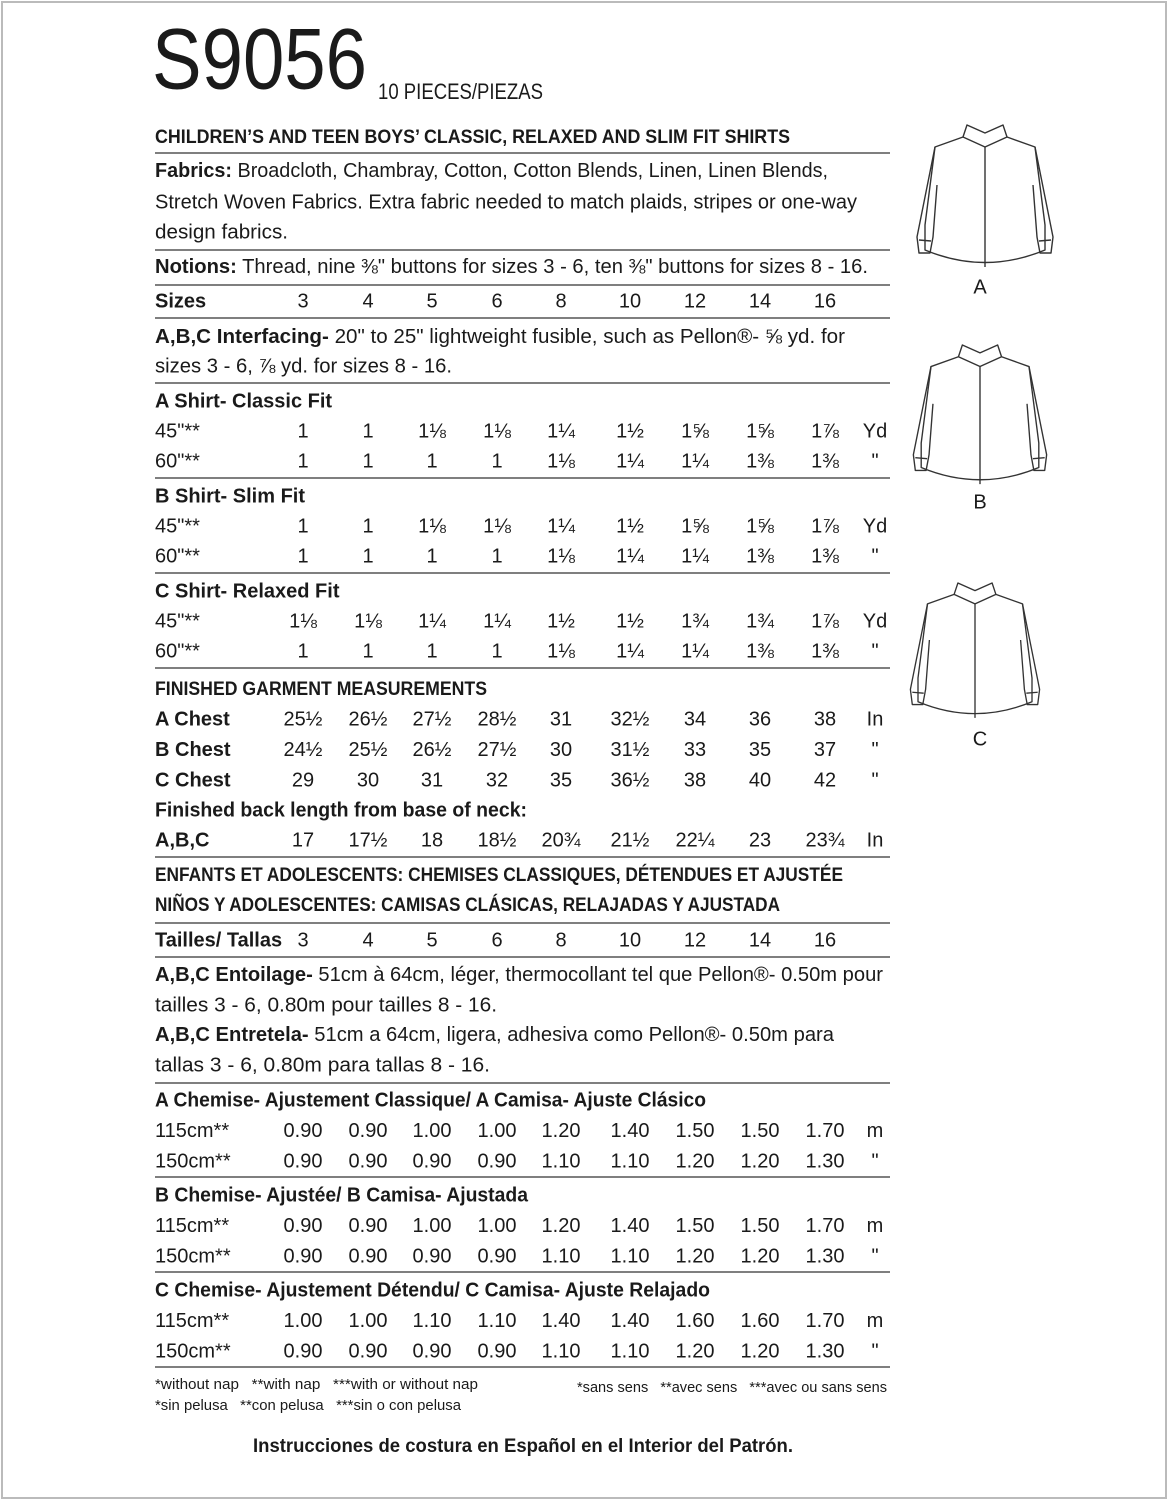 Image resolution: width=1168 pixels, height=1500 pixels. What do you see at coordinates (302, 940) in the screenshot?
I see `size: 3` at bounding box center [302, 940].